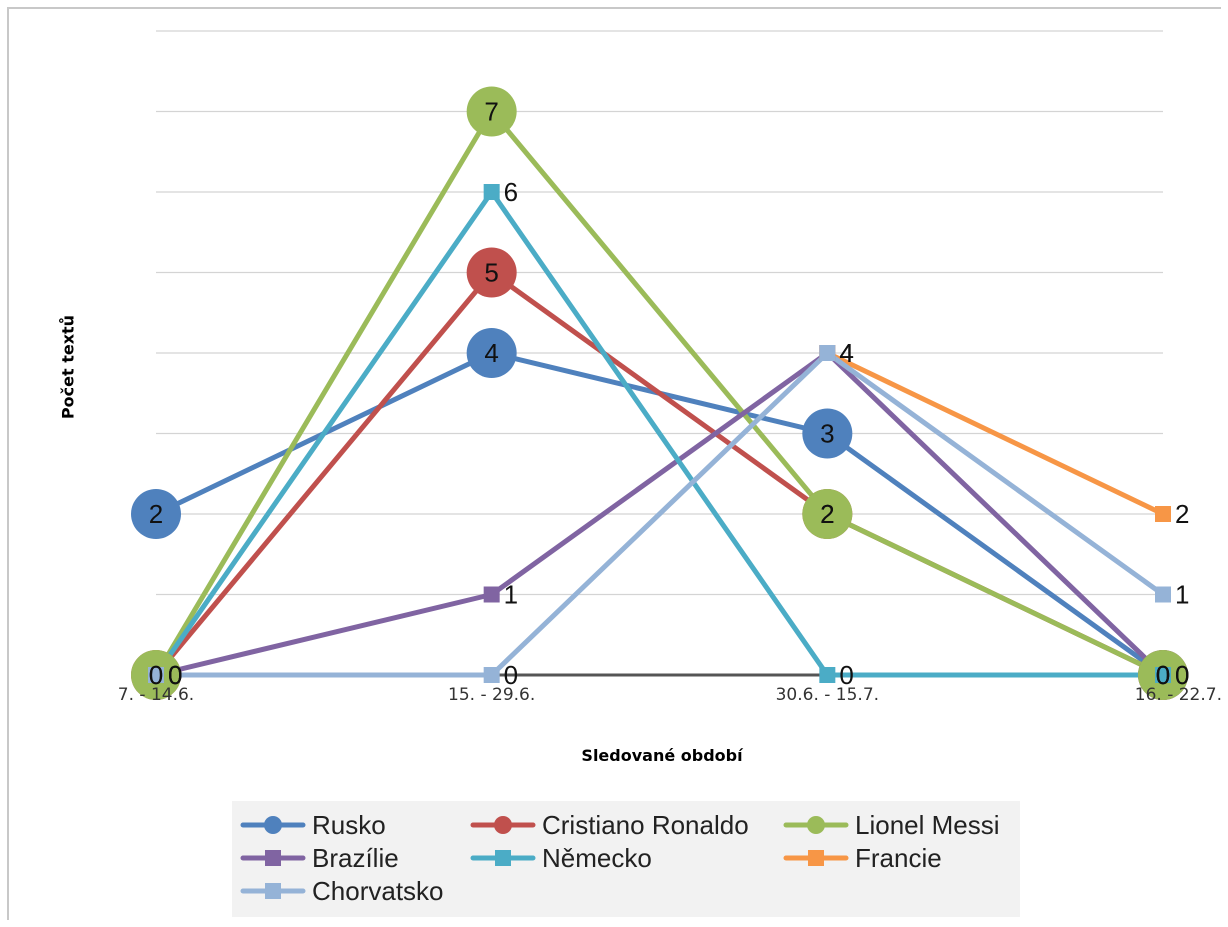 The width and height of the screenshot is (1228, 927). I want to click on x-tick-label: 16. - 22.7., so click(1178, 695).